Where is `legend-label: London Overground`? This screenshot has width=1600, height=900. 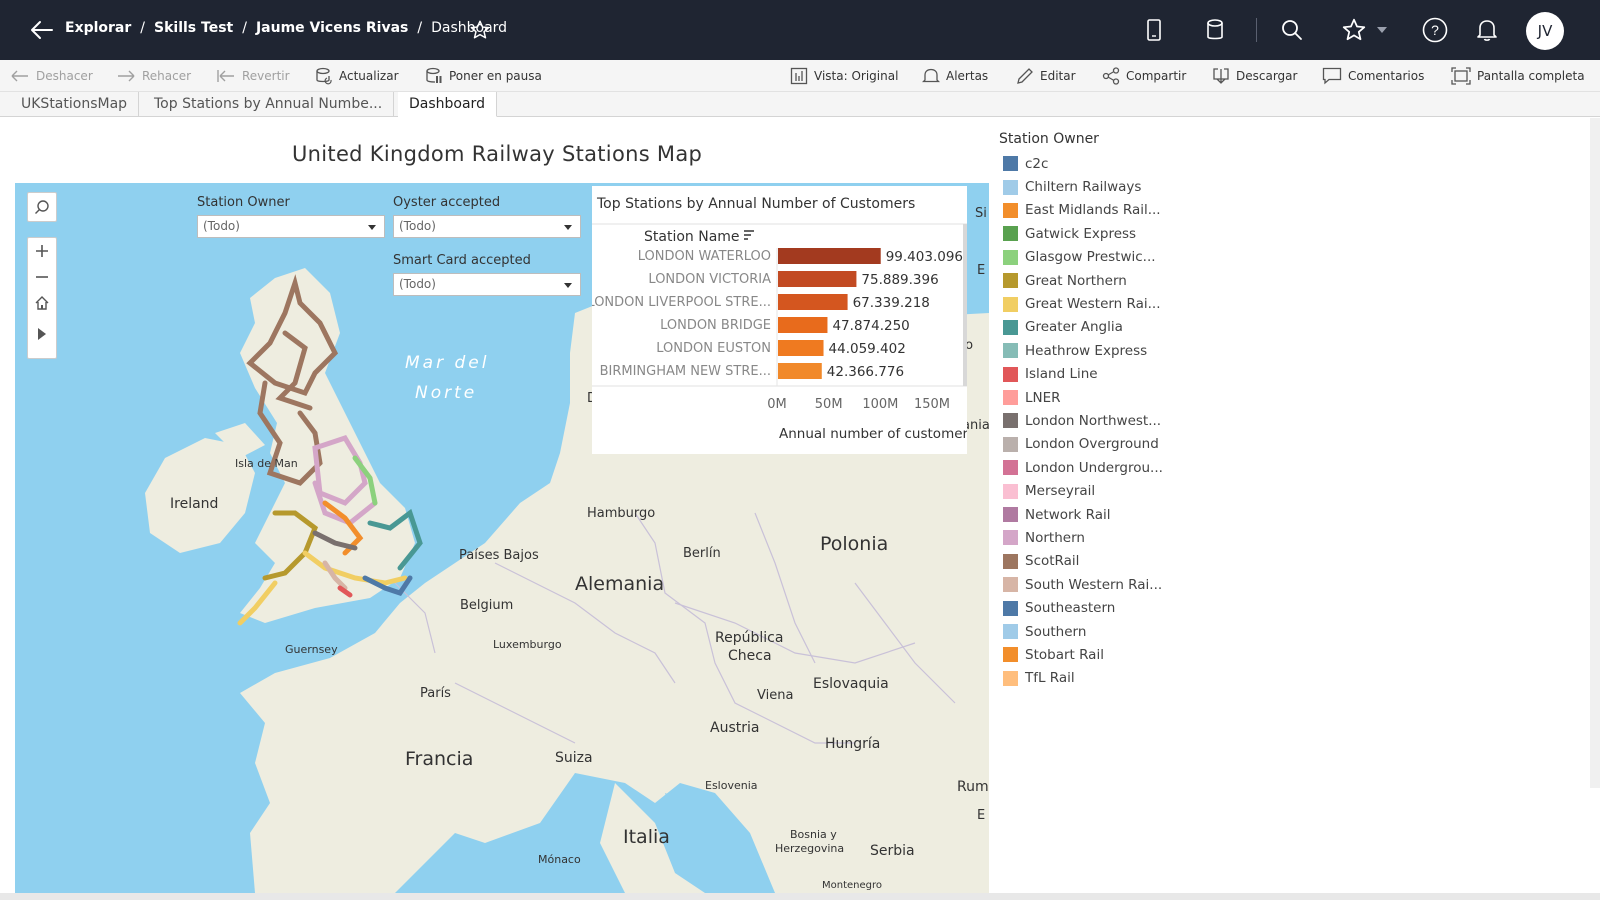 legend-label: London Overground is located at coordinates (1092, 444).